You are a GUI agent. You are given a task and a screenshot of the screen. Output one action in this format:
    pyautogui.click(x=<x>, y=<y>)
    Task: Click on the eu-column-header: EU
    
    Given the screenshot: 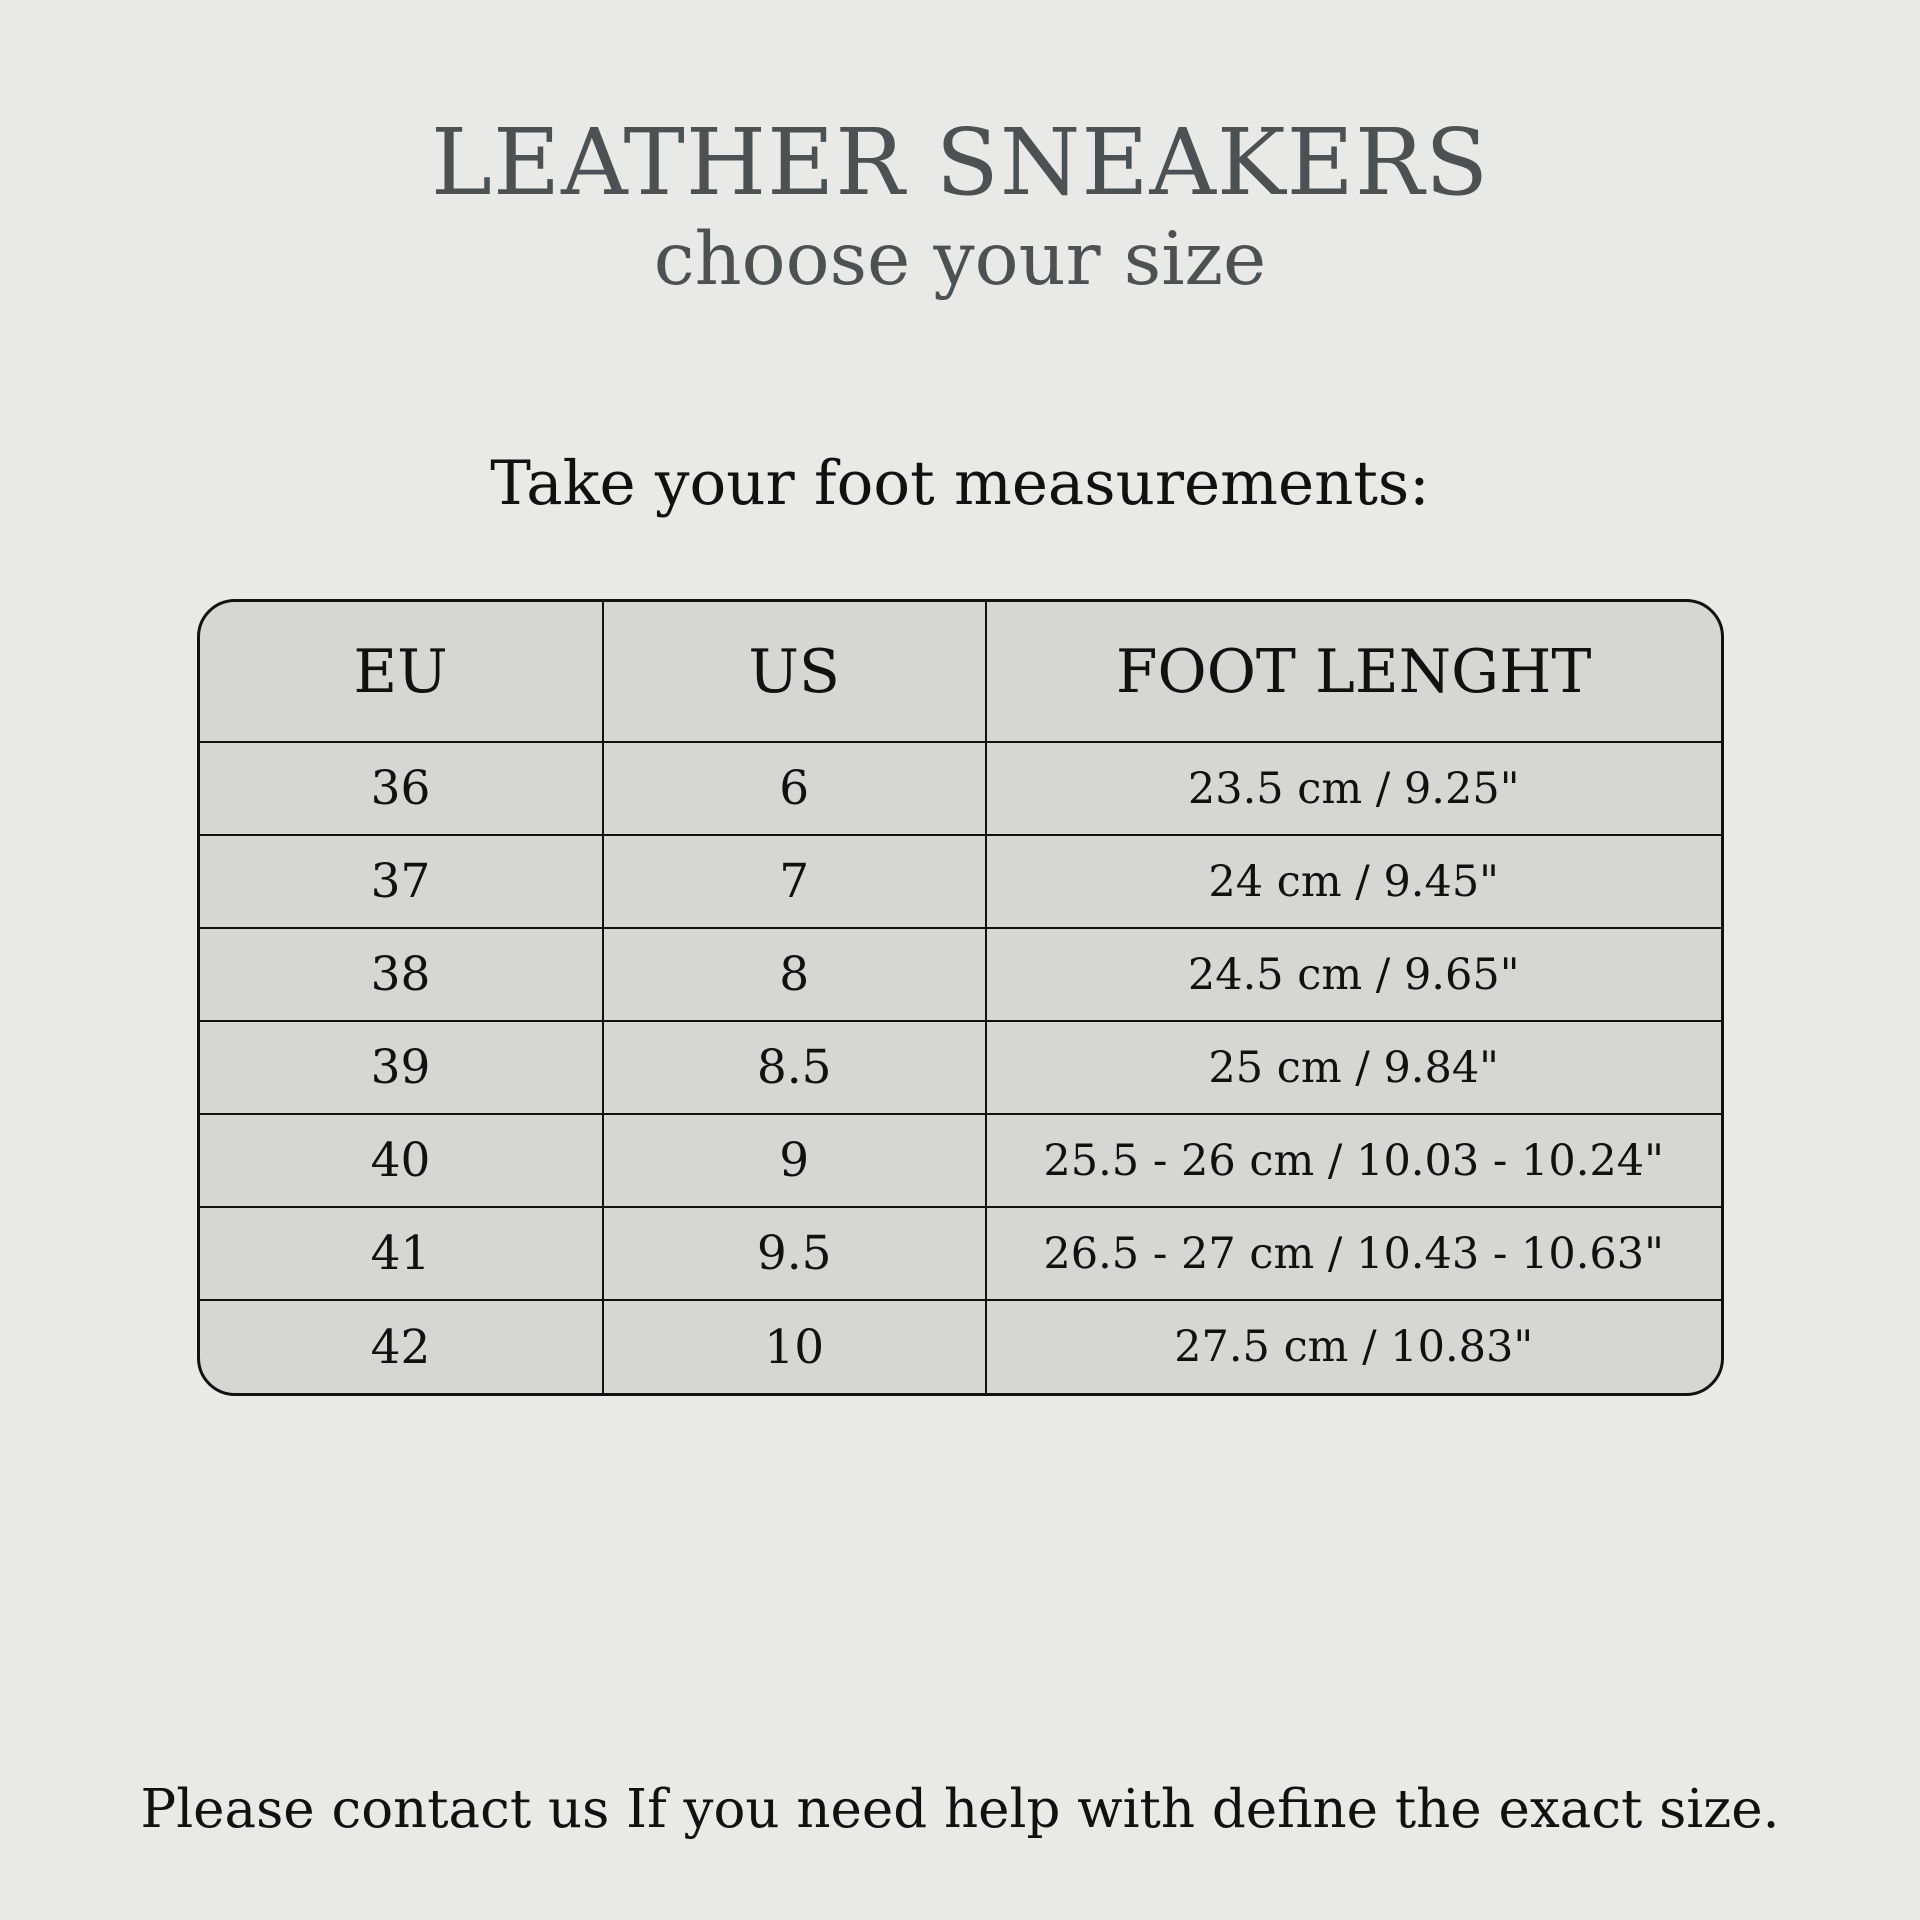 What is the action you would take?
    pyautogui.click(x=401, y=673)
    